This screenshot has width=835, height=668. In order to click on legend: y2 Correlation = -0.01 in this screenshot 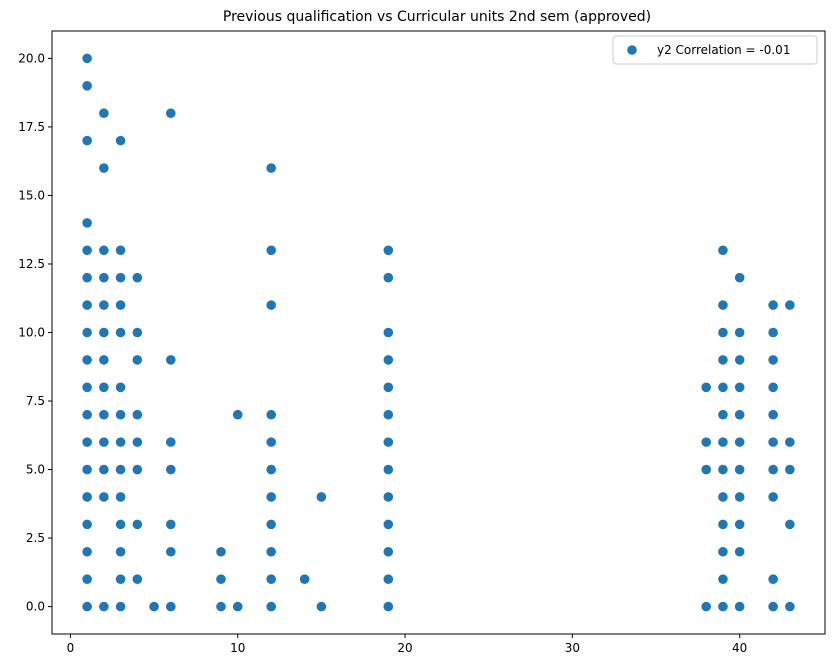, I will do `click(715, 50)`.